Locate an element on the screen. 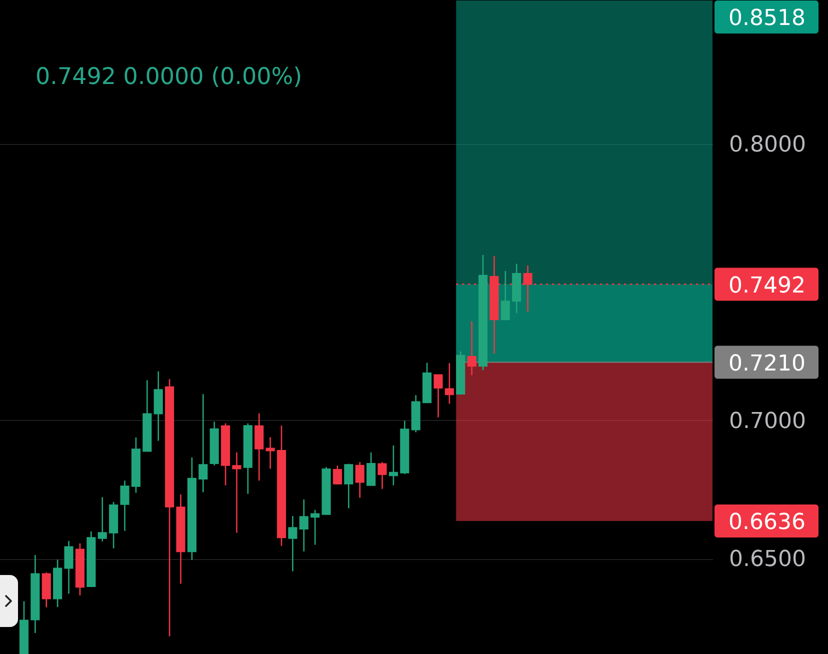 The height and width of the screenshot is (654, 828). ref-line-label: 0.7492 is located at coordinates (766, 285).